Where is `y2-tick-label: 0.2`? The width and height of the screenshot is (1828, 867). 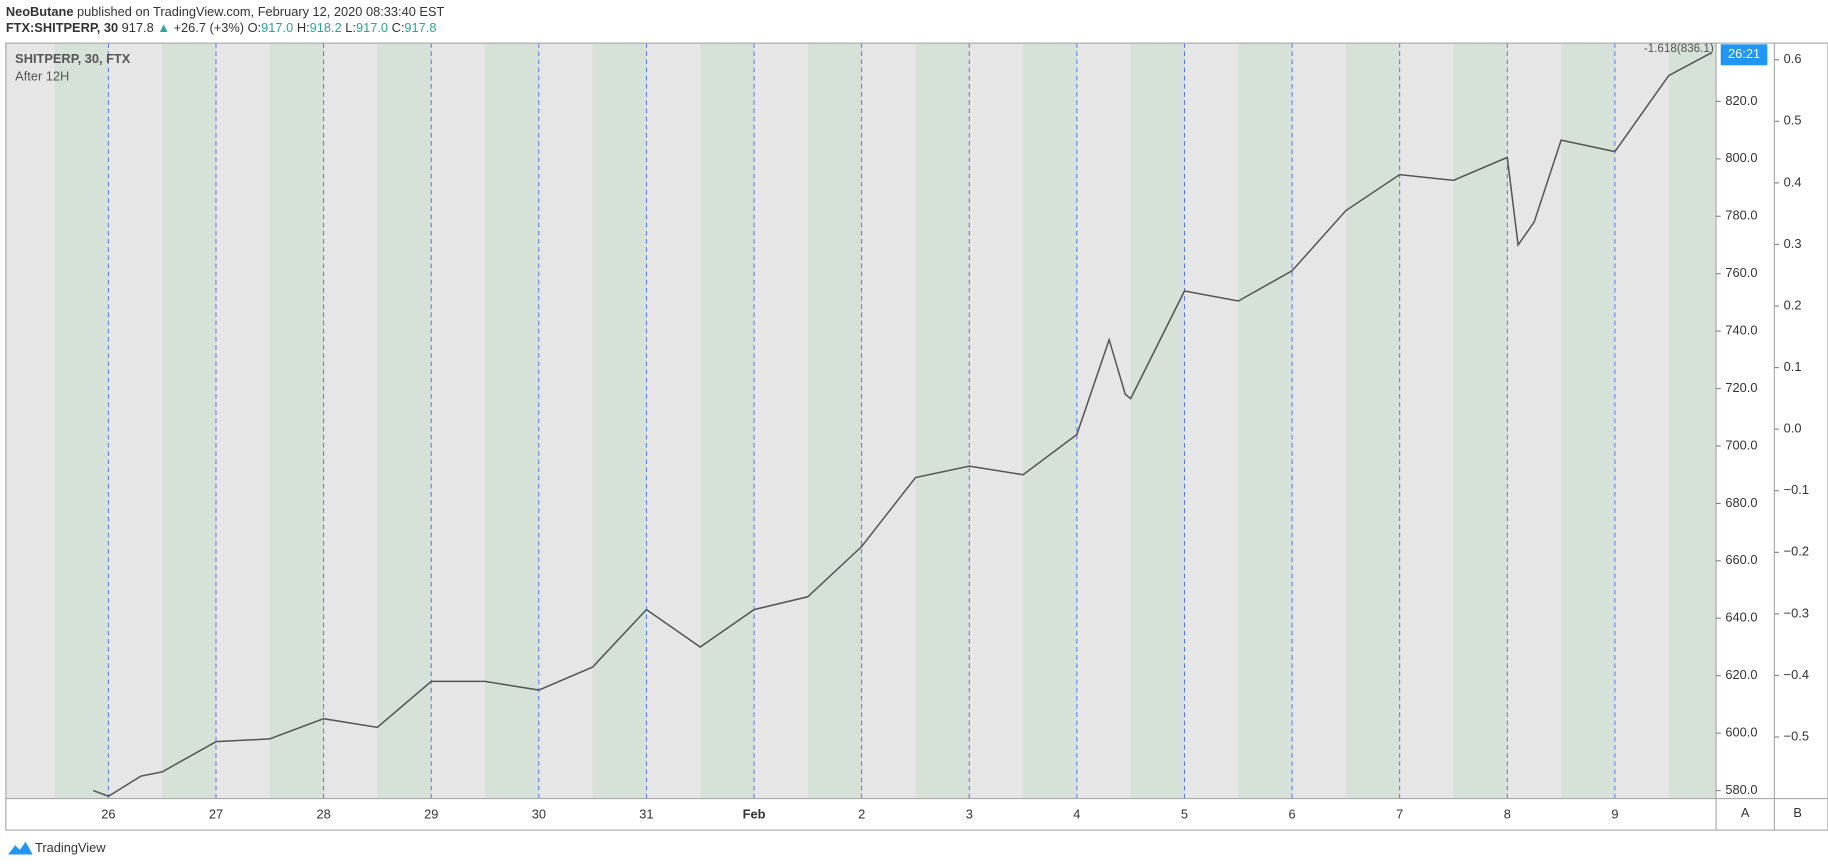 y2-tick-label: 0.2 is located at coordinates (1793, 304).